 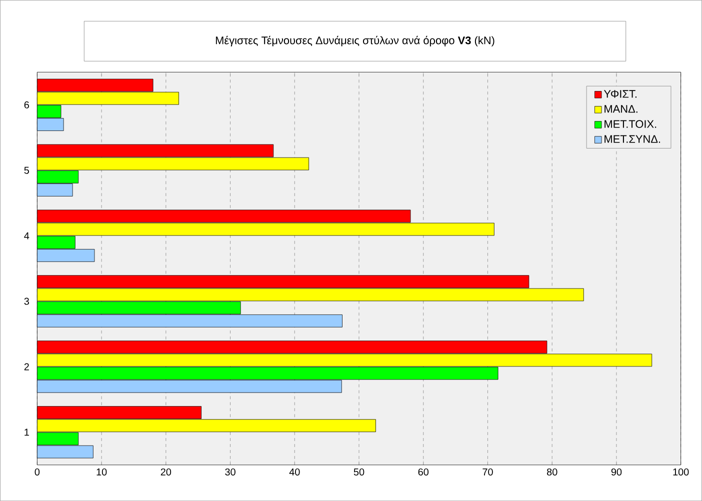 I want to click on x-tick-label: 70, so click(x=487, y=472).